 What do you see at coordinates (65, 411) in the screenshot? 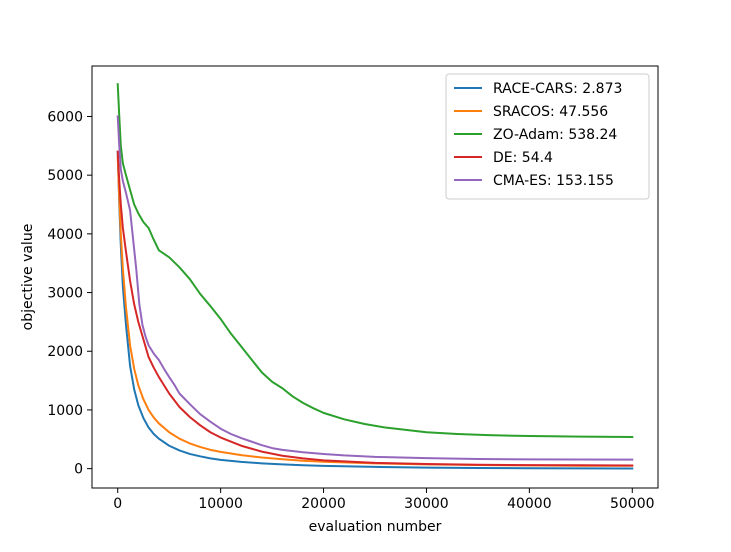
I see `y-tick-label-1: 1000` at bounding box center [65, 411].